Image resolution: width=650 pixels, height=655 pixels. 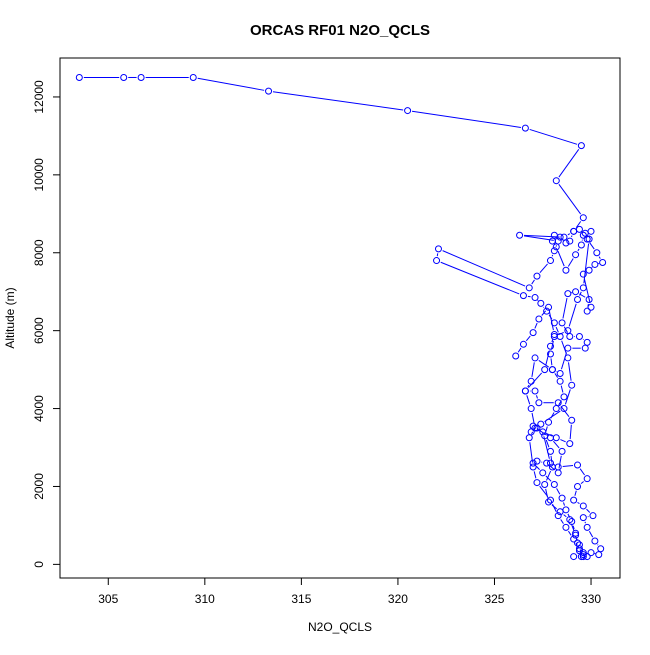 I want to click on x-tick-label: 325, so click(x=494, y=599).